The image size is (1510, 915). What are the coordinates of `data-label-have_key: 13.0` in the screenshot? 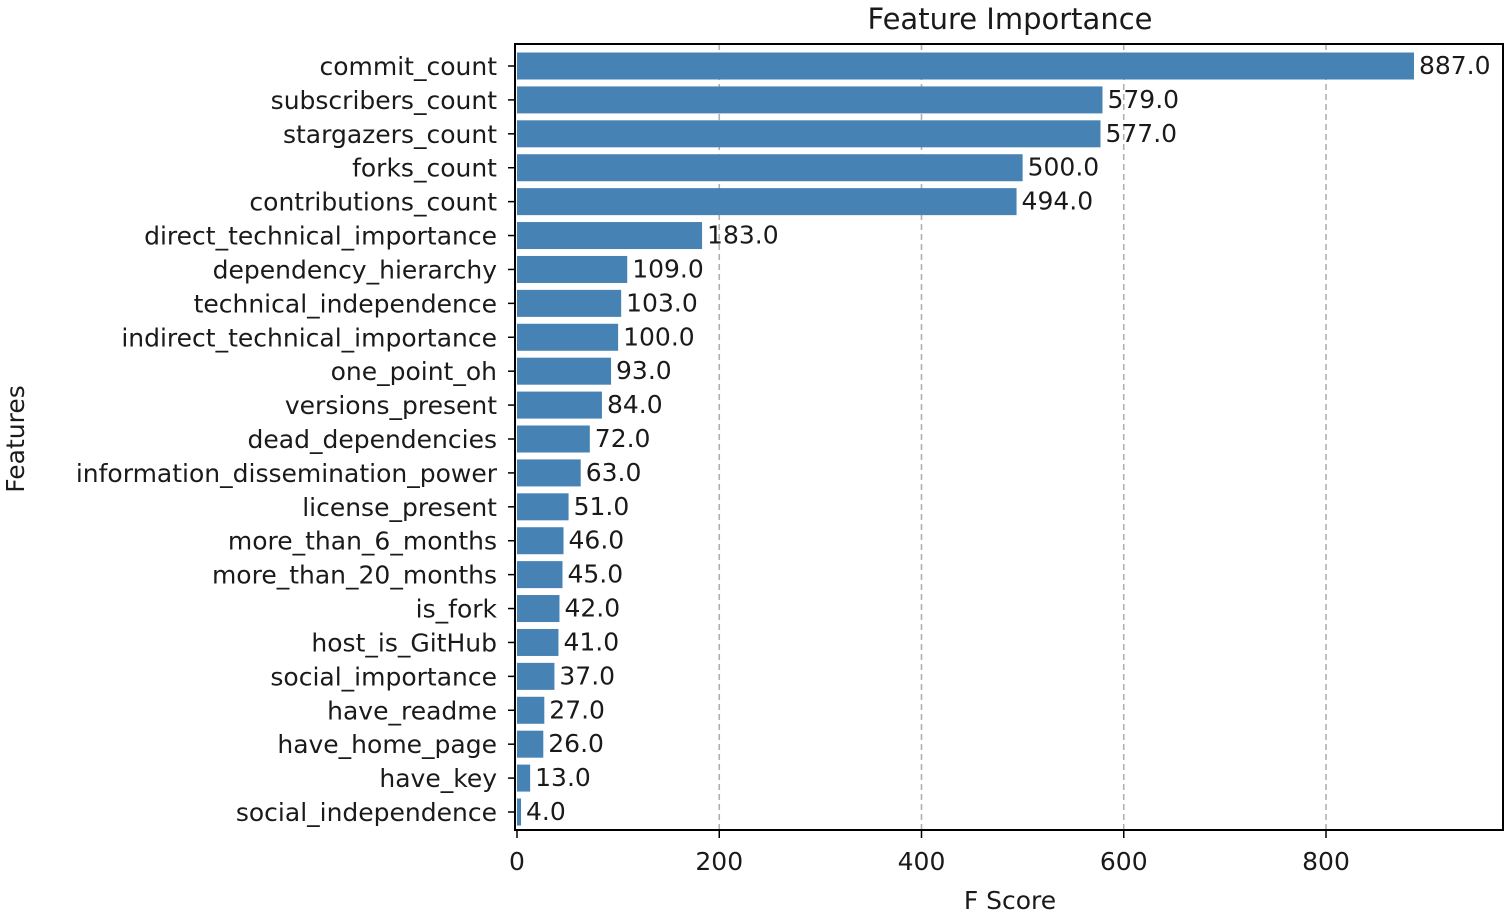 It's located at (563, 777).